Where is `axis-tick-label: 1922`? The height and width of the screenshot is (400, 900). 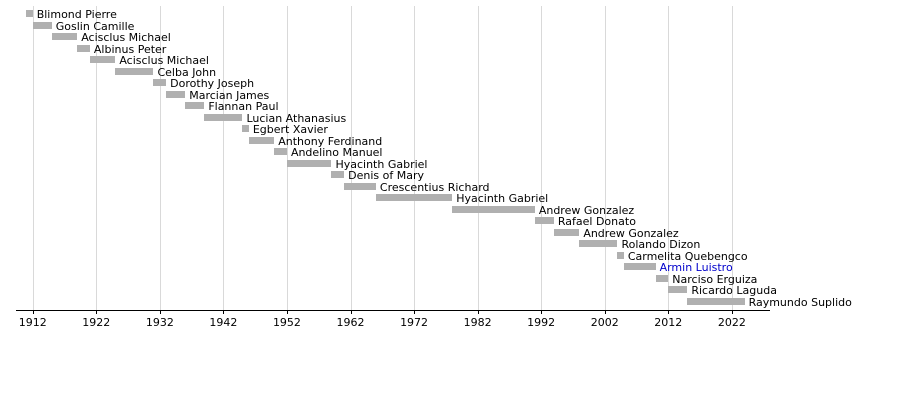 axis-tick-label: 1922 is located at coordinates (96, 322).